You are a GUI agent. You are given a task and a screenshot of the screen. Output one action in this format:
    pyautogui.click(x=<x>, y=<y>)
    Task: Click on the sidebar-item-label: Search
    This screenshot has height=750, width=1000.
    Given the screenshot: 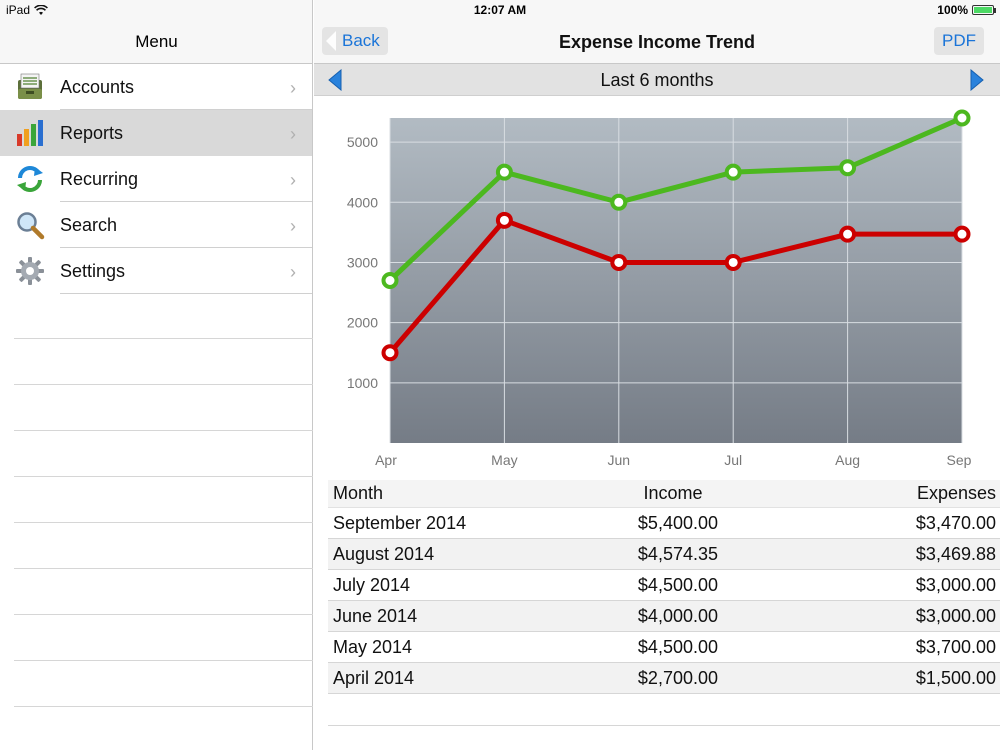 What is the action you would take?
    pyautogui.click(x=89, y=224)
    